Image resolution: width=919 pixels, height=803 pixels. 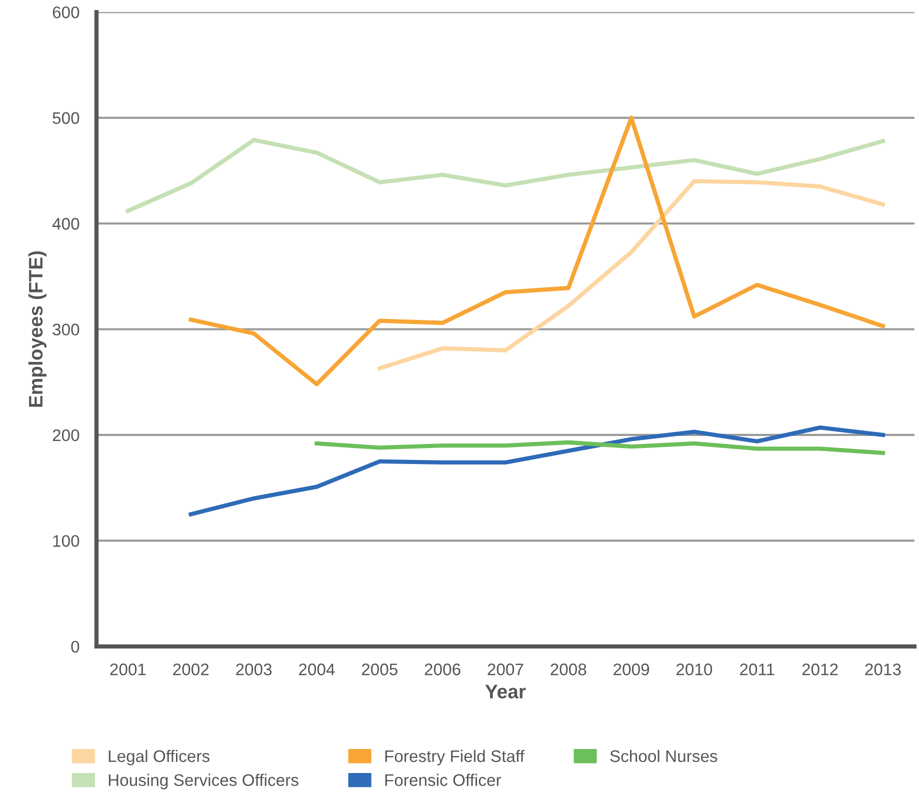 I want to click on x-tick-label: 2005, so click(x=380, y=670).